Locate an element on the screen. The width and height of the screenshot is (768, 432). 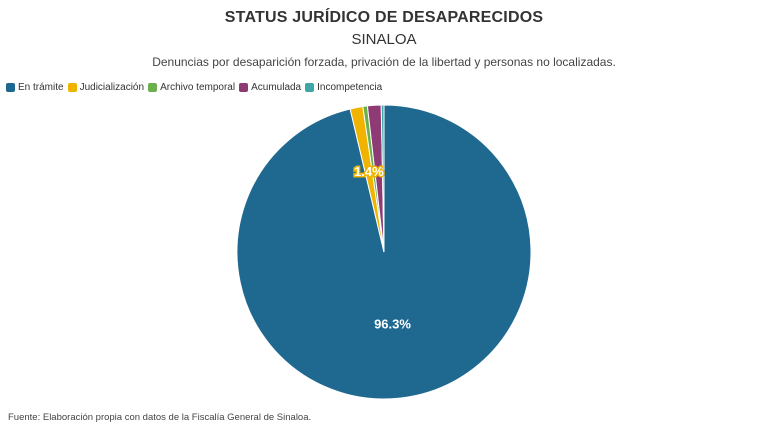
legend-label: Acumulada is located at coordinates (276, 87).